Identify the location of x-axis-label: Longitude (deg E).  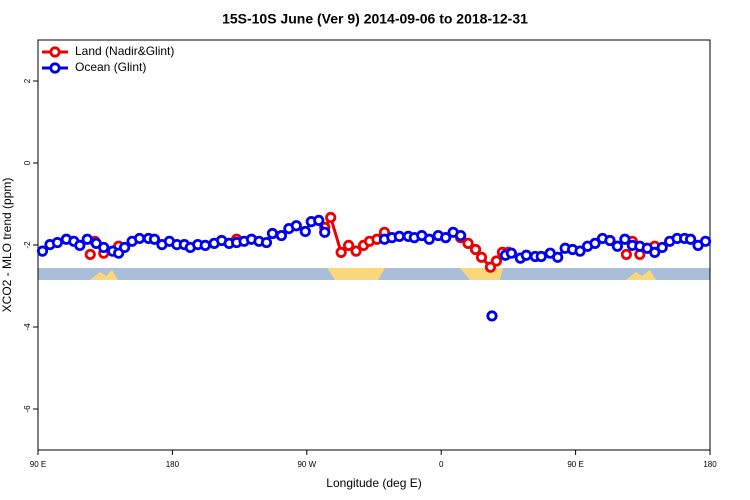
(373, 483).